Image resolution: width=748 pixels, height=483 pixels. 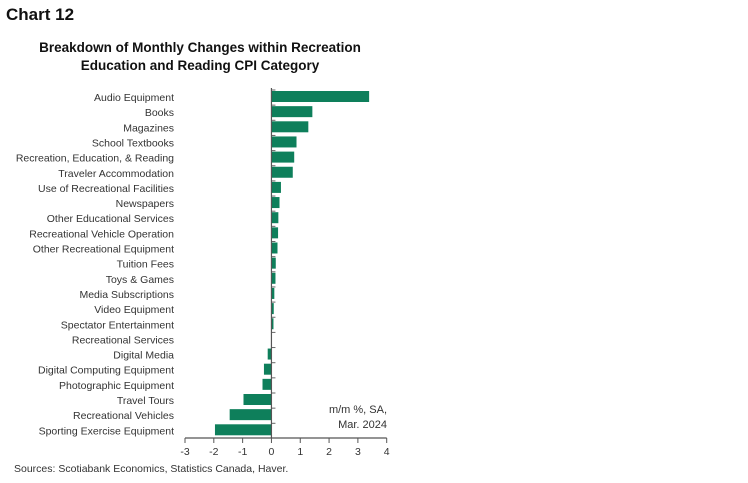 What do you see at coordinates (143, 356) in the screenshot?
I see `category-label: Digital Media` at bounding box center [143, 356].